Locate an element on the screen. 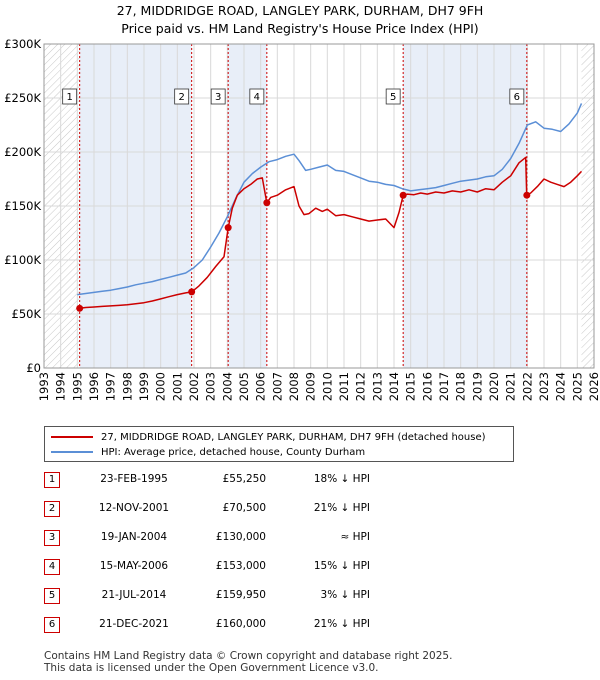 The image size is (600, 680). sale-hpi-diff: 3% ↓ HPI is located at coordinates (345, 595).